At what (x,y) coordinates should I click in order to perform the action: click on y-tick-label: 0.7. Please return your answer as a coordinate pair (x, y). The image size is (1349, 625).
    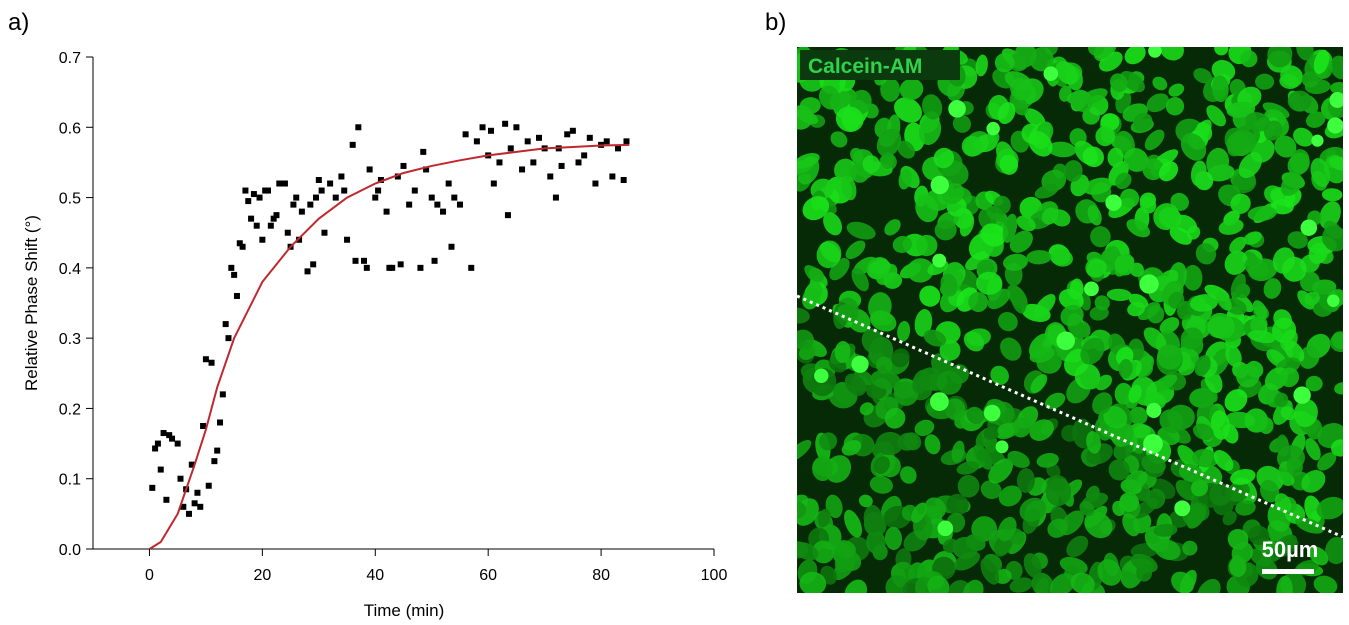
    Looking at the image, I should click on (70, 58).